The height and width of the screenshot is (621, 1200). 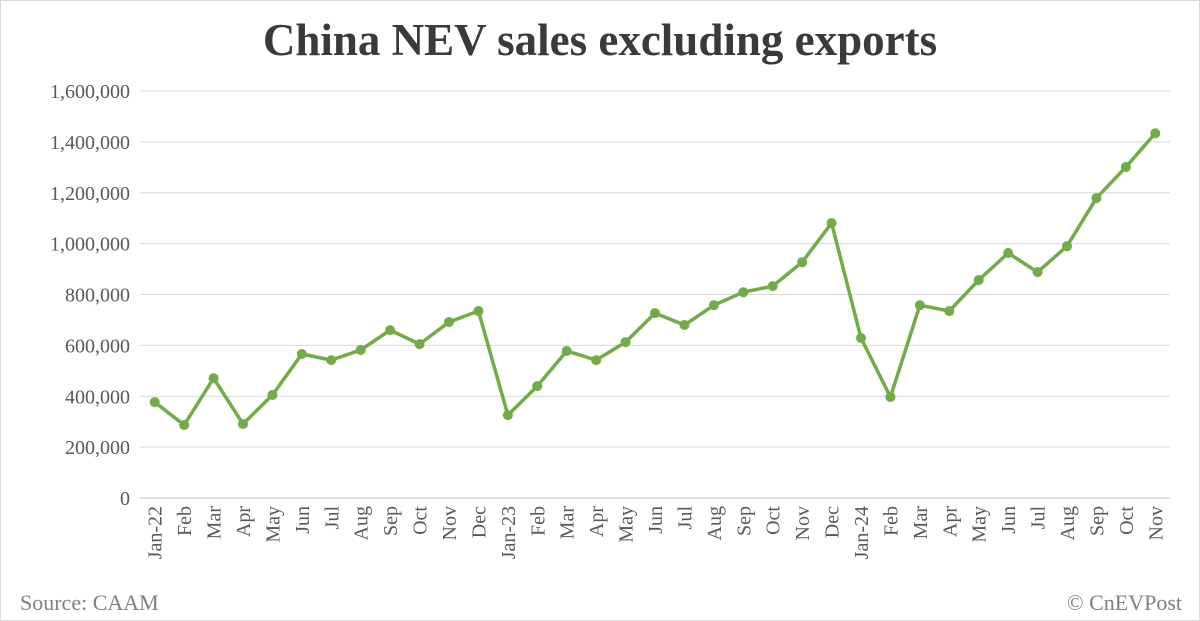 I want to click on y-tick-label: 600,000, so click(x=97, y=346).